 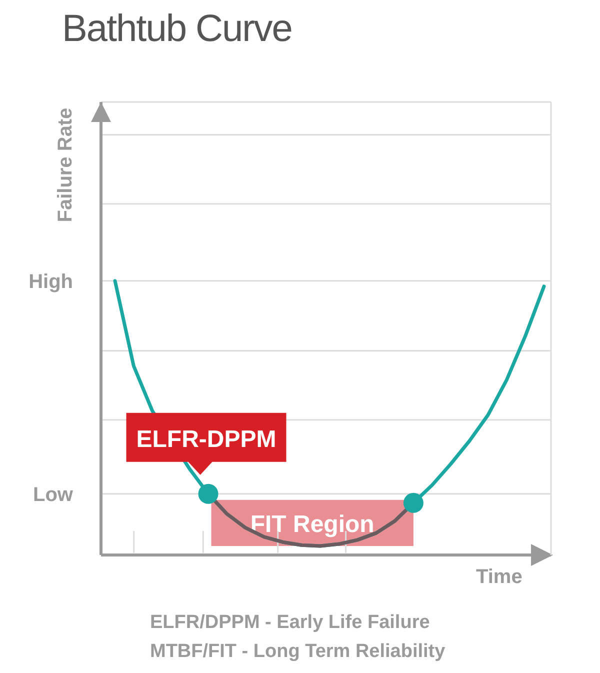 I want to click on chart-title: Bathtub Curve, so click(x=177, y=29).